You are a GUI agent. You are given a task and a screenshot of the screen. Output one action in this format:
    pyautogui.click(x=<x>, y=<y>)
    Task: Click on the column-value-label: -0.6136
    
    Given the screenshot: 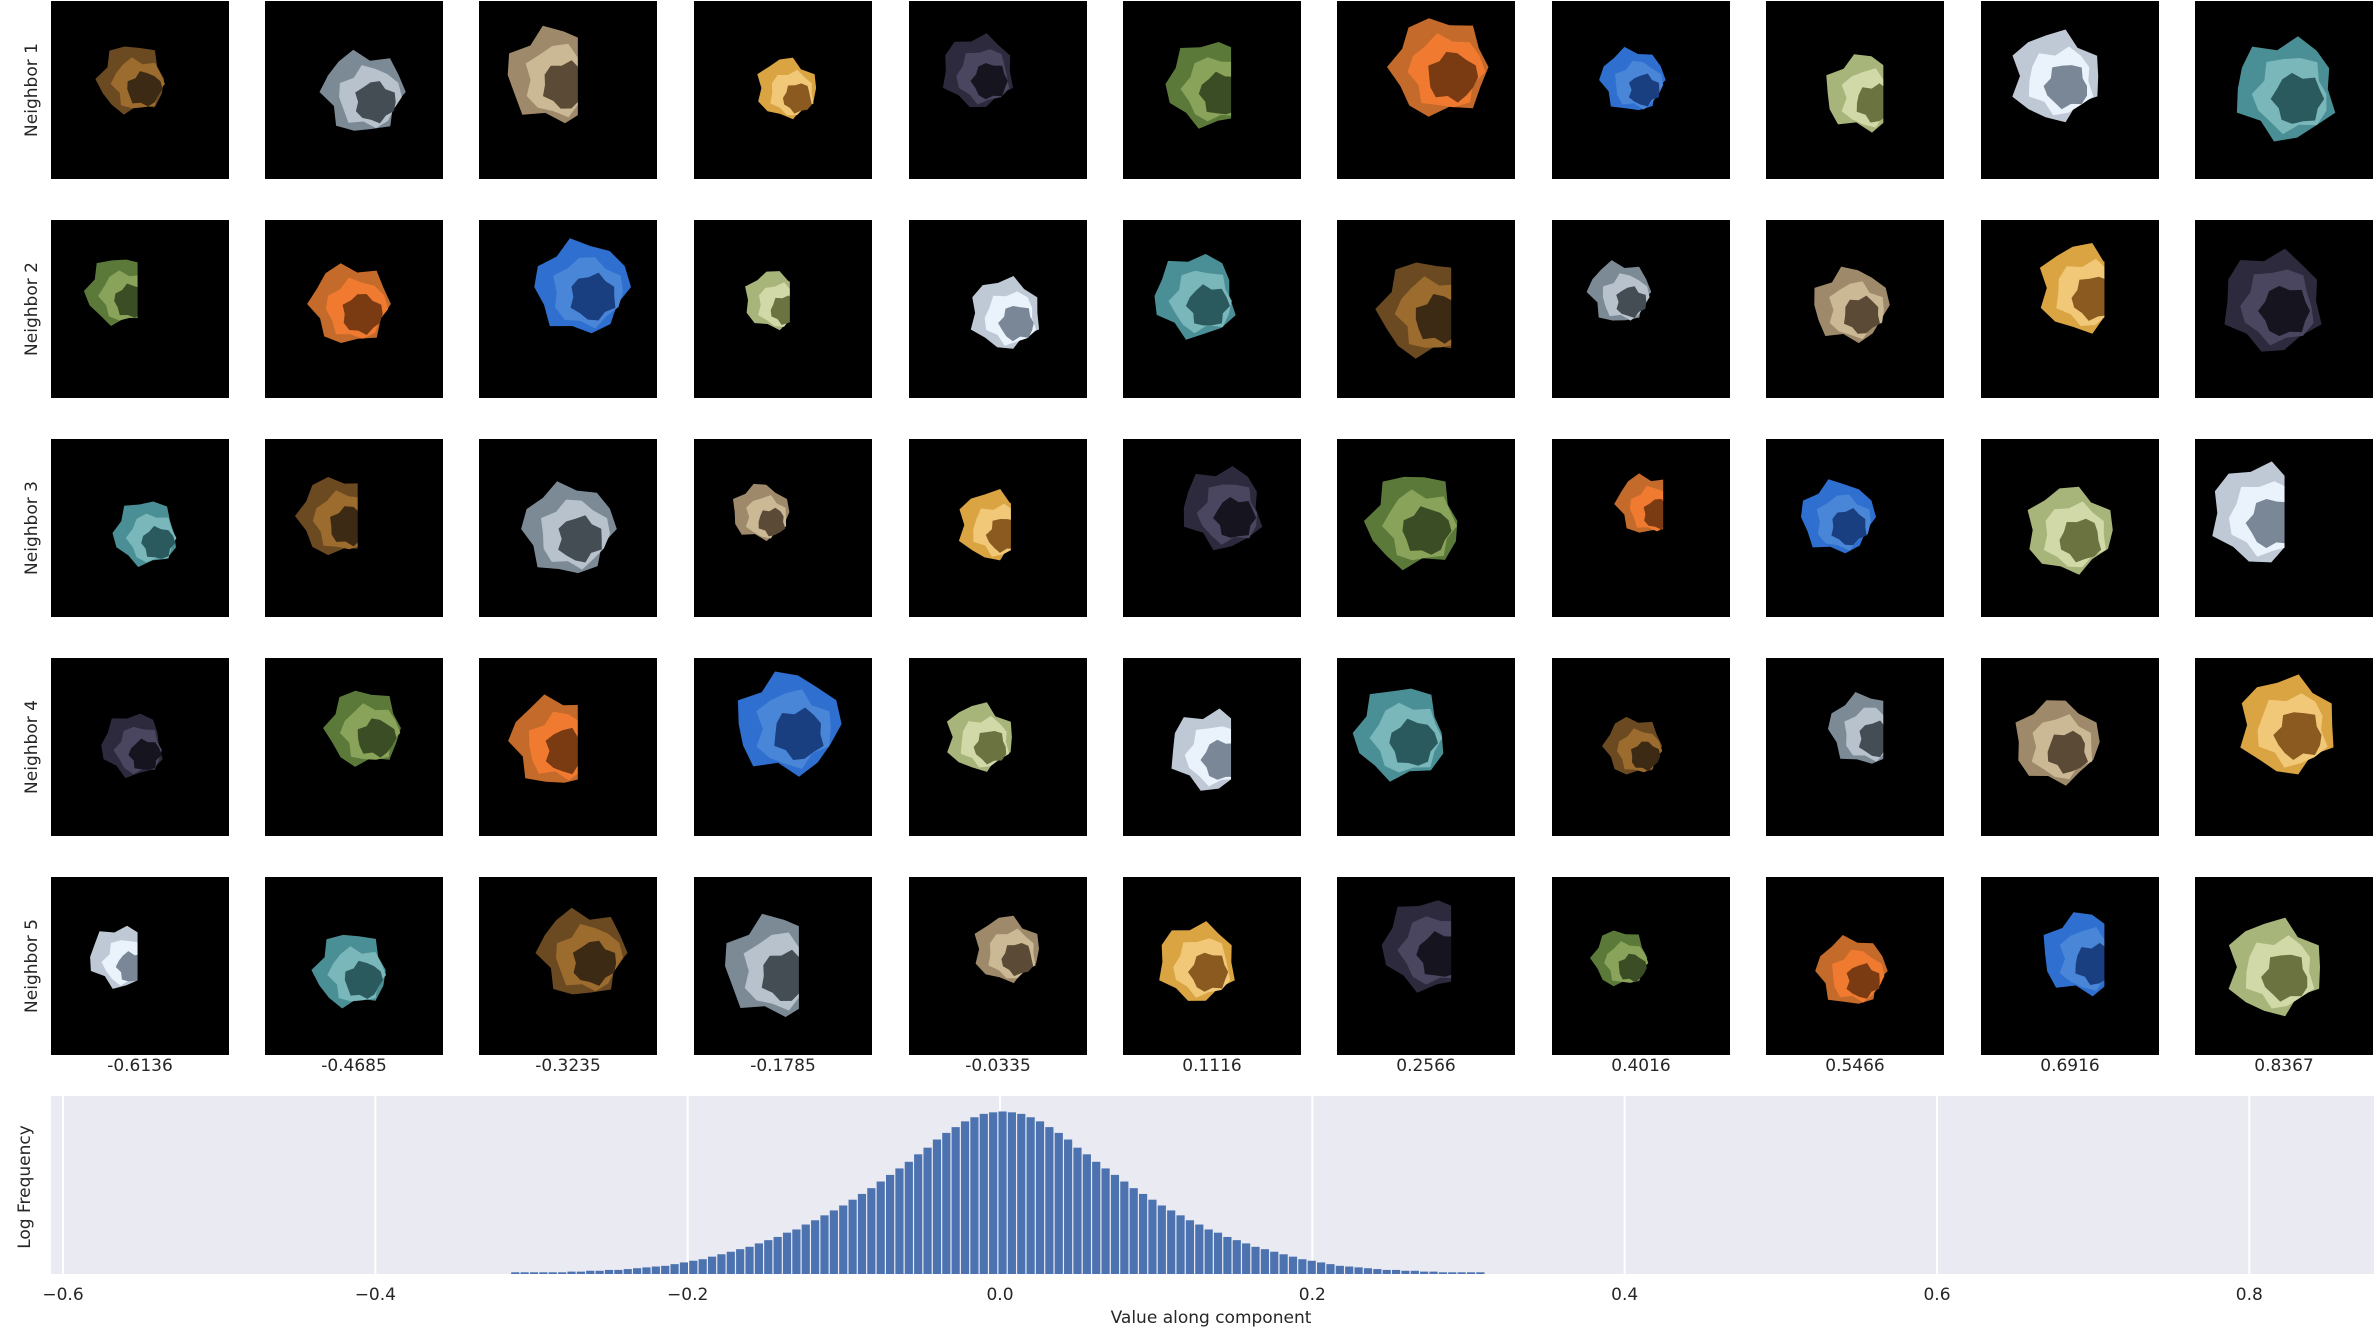 What is the action you would take?
    pyautogui.click(x=140, y=1066)
    